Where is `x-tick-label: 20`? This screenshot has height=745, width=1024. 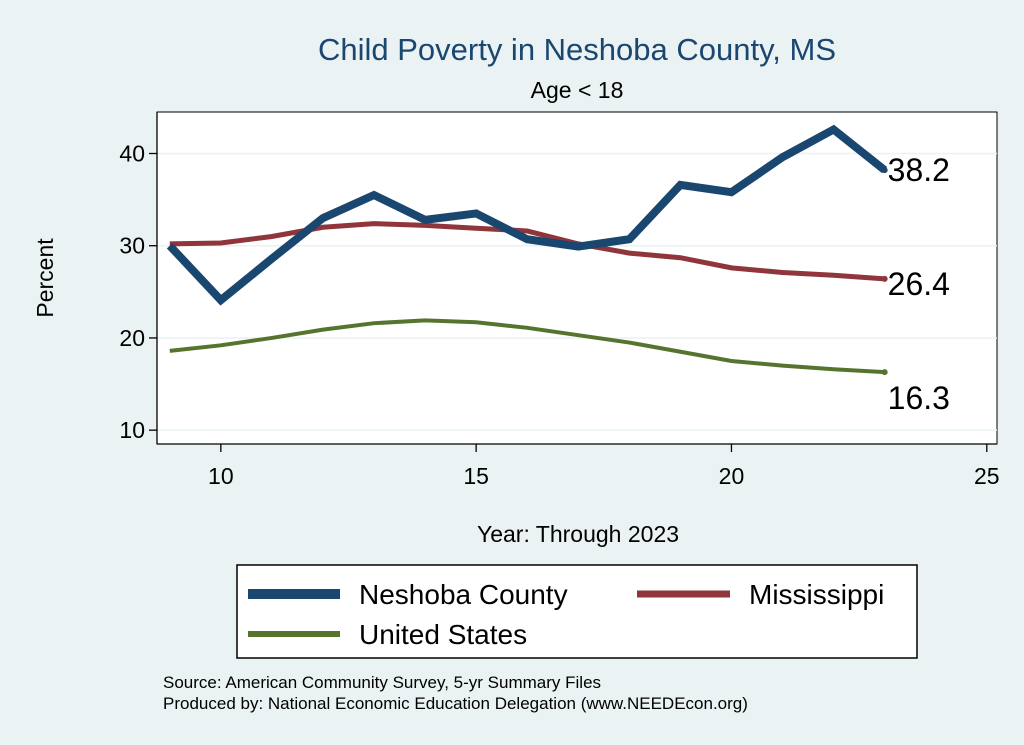 x-tick-label: 20 is located at coordinates (732, 476).